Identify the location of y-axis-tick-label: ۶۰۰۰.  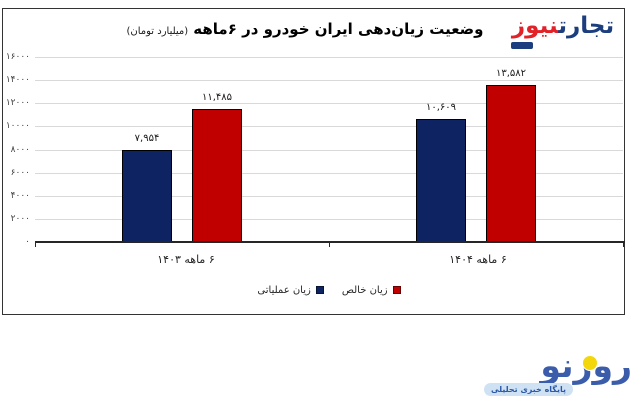
(20, 172).